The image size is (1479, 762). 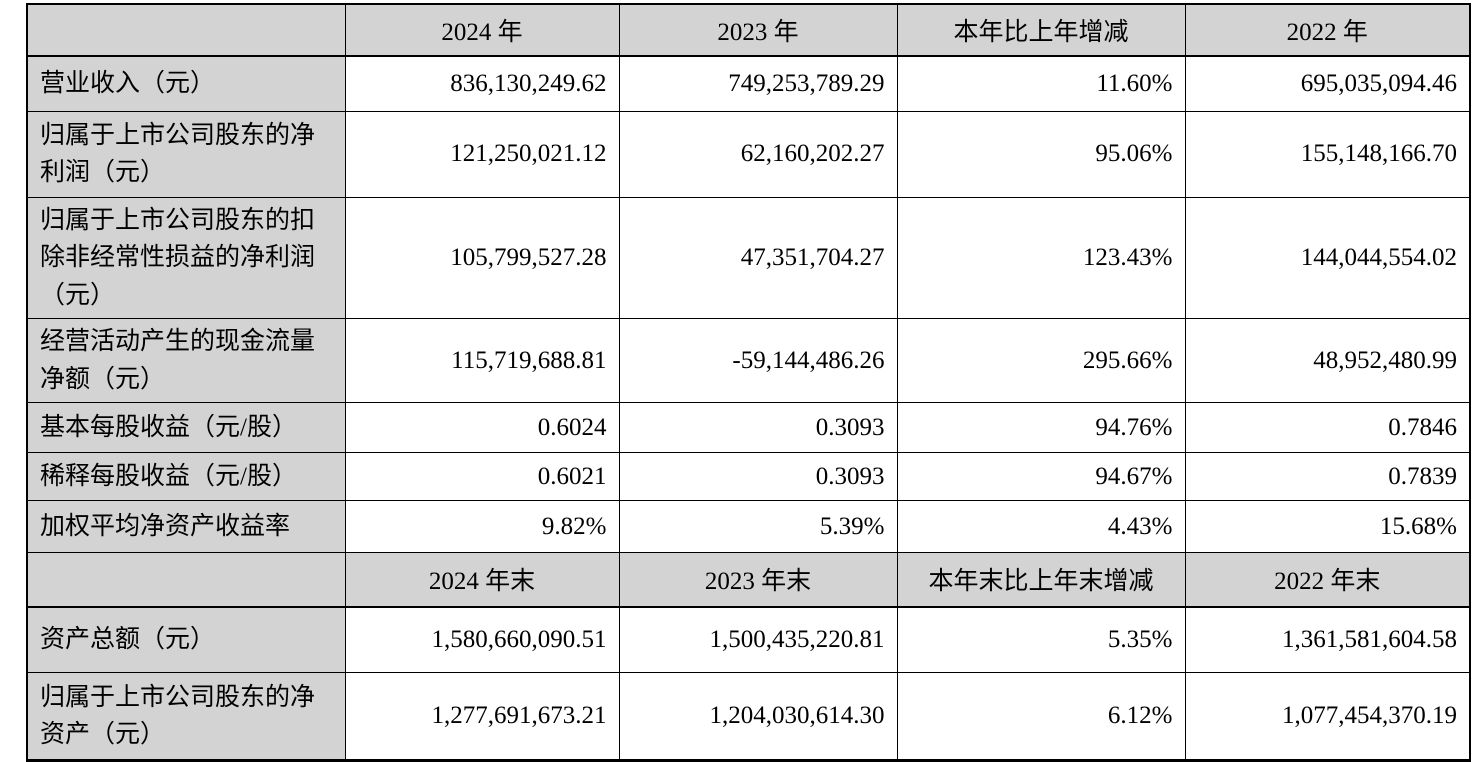 I want to click on cell-change-value: 123.43%, so click(x=1041, y=257).